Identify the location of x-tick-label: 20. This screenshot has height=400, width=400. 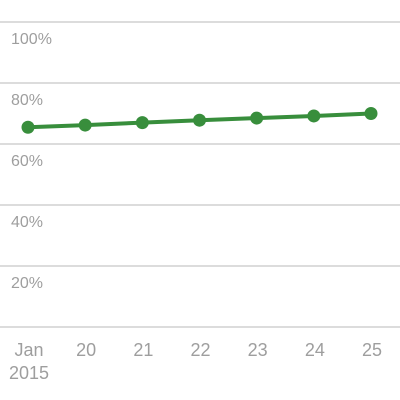
(86, 350).